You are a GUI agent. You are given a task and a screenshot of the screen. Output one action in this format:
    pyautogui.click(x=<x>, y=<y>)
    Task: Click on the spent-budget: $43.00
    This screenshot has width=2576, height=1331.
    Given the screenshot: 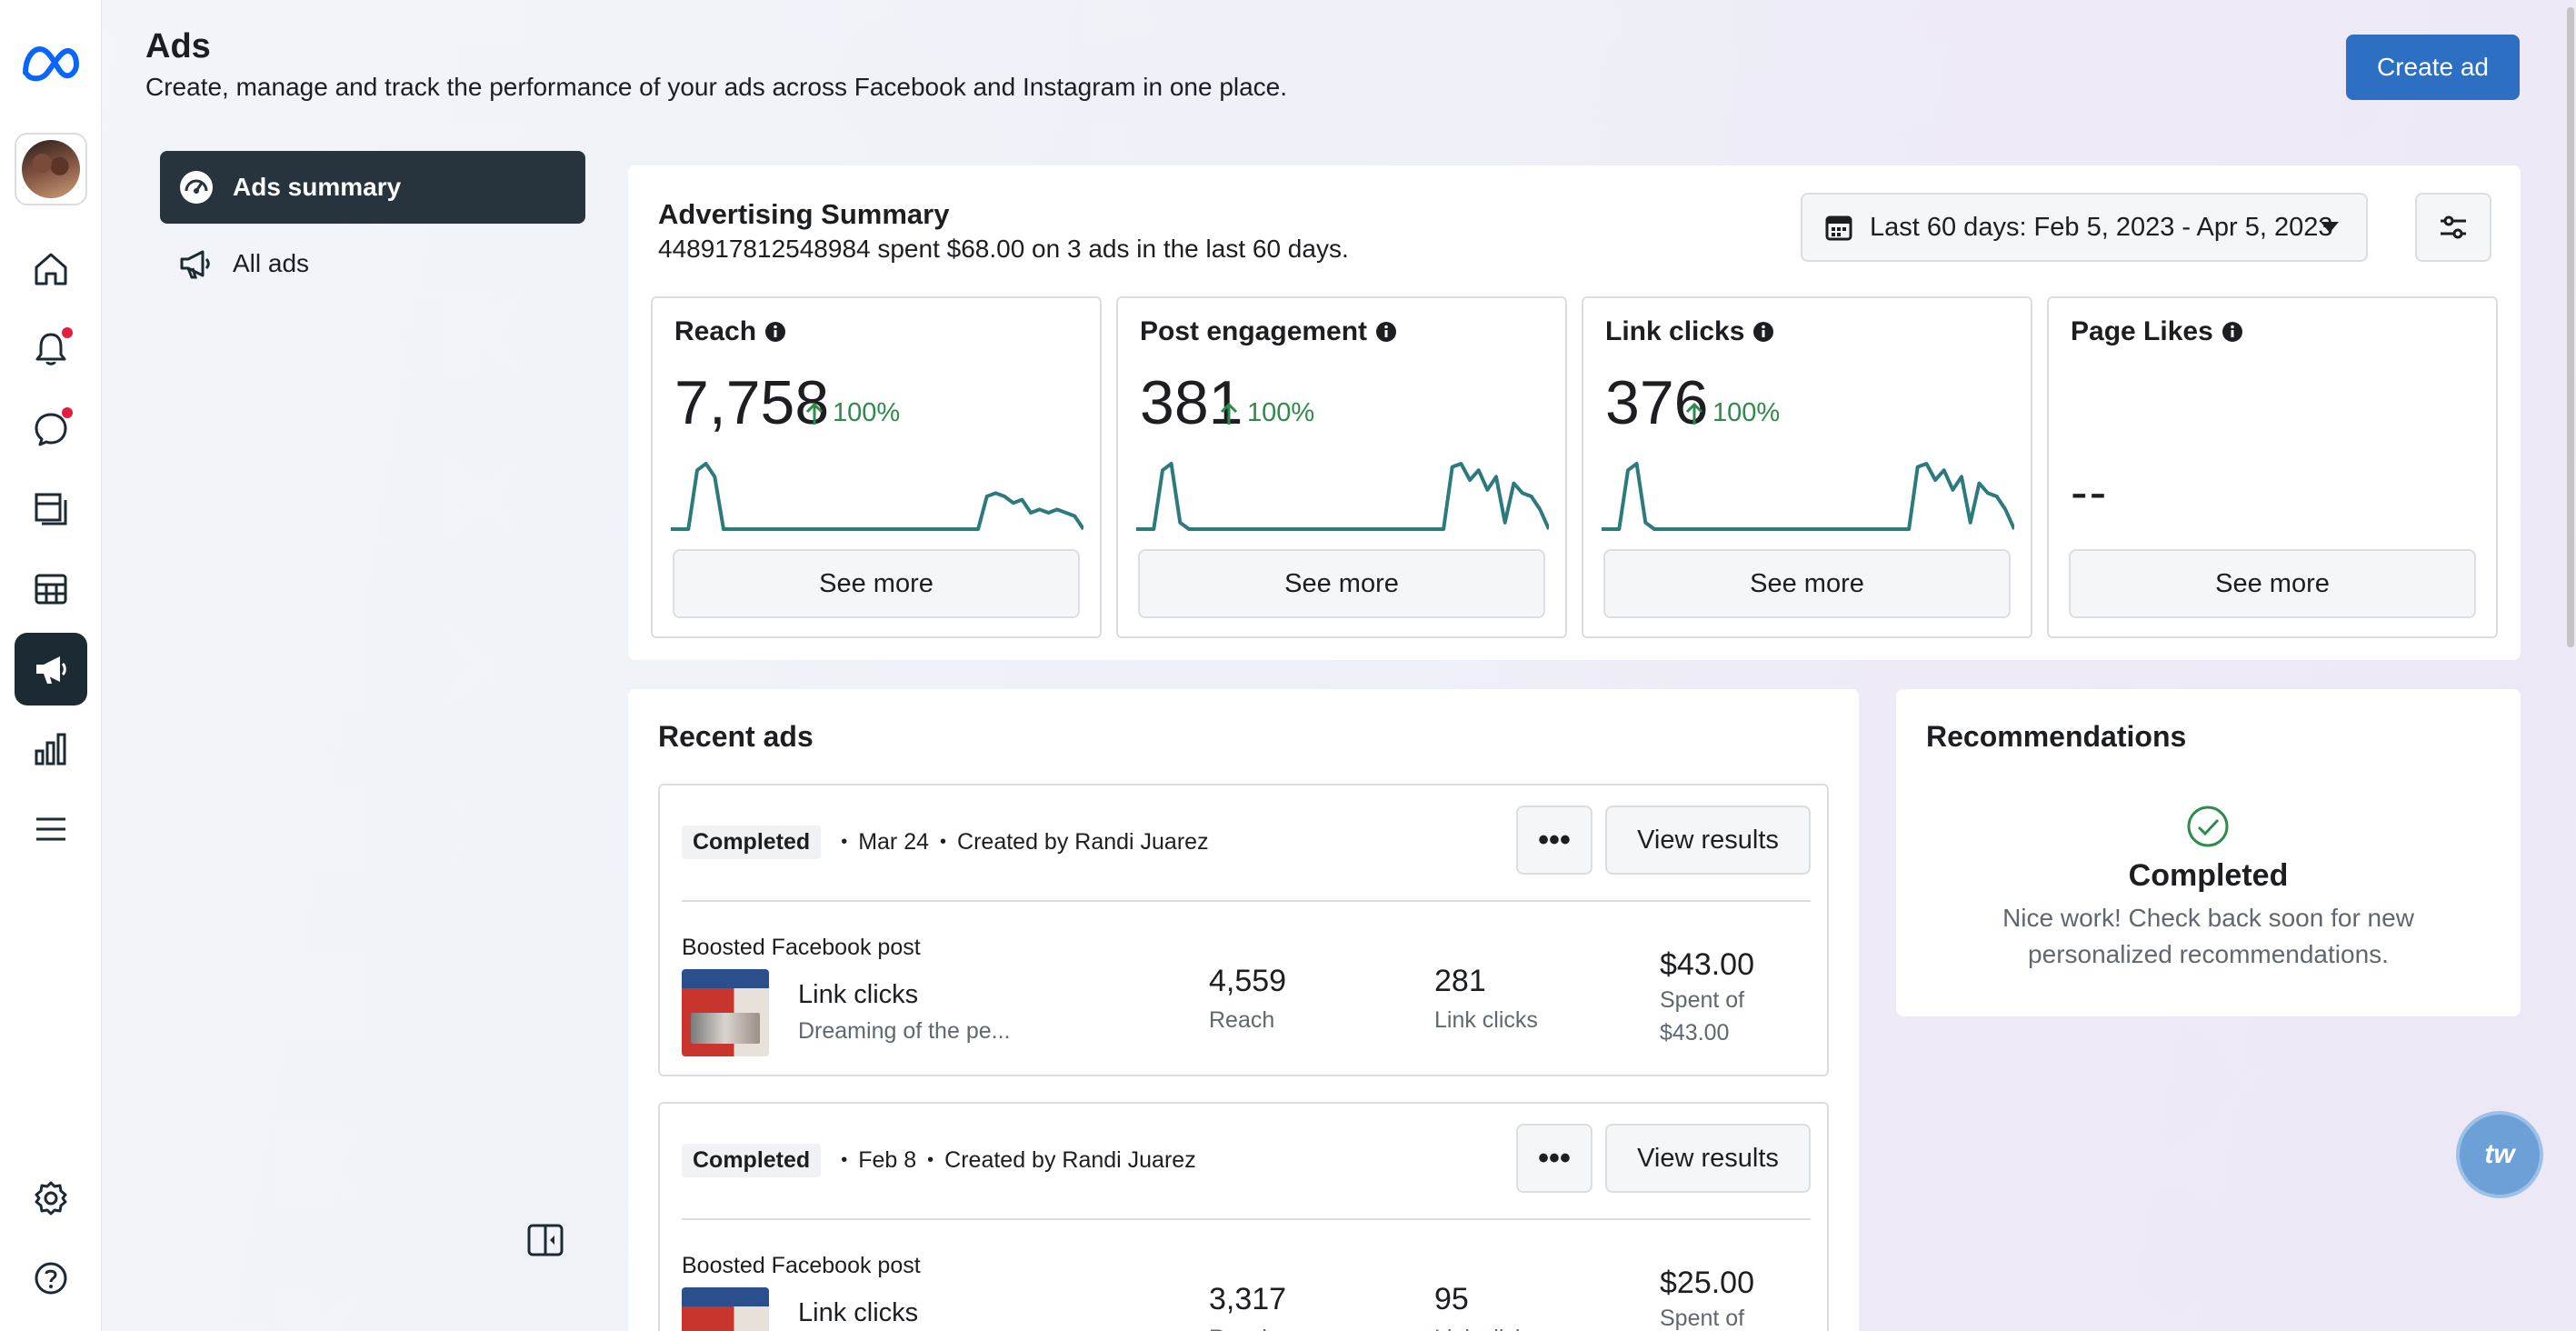 What is the action you would take?
    pyautogui.click(x=1695, y=1033)
    